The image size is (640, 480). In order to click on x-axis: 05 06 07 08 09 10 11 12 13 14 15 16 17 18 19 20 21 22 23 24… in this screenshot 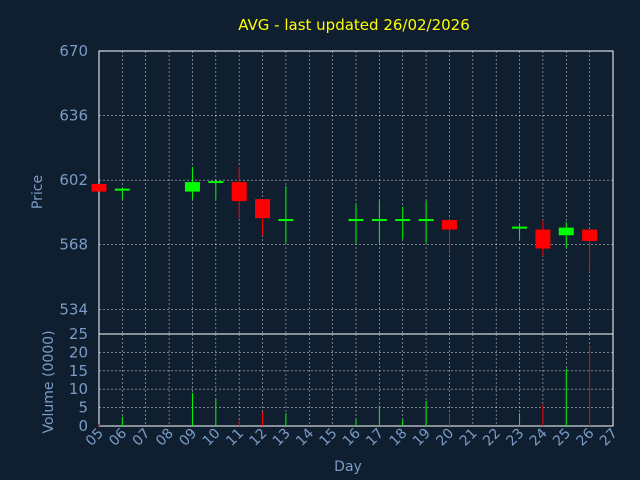, I will do `click(352, 437)`.